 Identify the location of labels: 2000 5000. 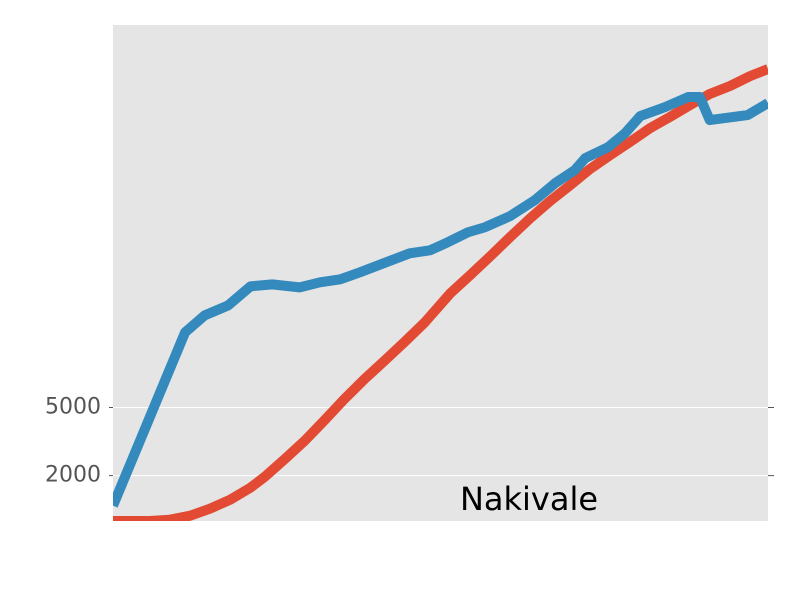
(73, 440).